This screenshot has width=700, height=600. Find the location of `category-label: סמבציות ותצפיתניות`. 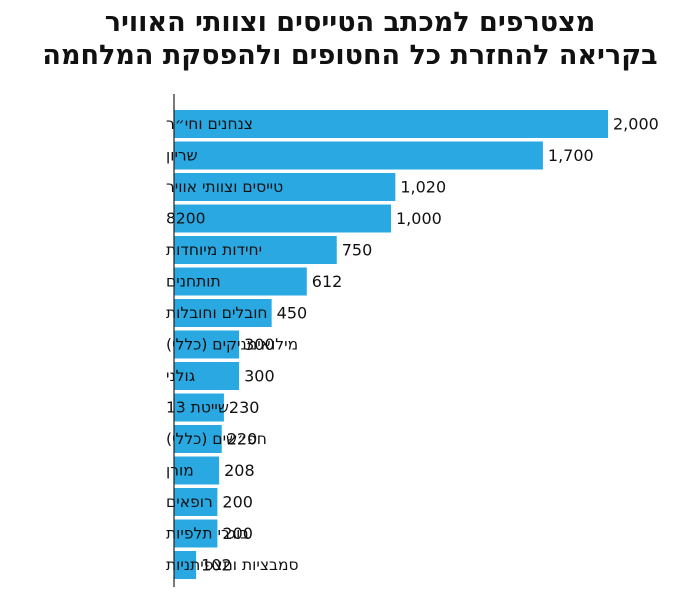

category-label: סמבציות ותצפיתניות is located at coordinates (232, 565).